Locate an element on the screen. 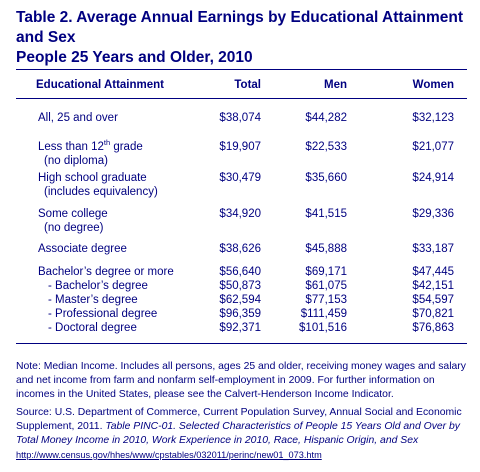  row-label: - Bachelor’s degree is located at coordinates (98, 286).